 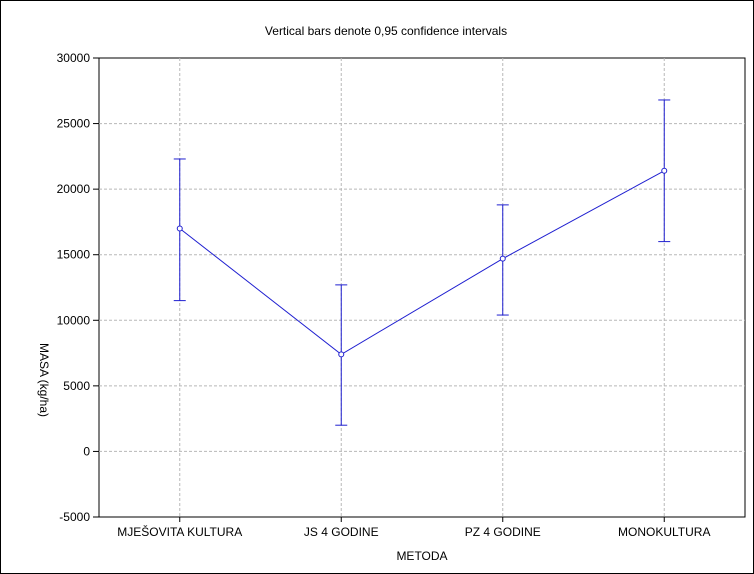 What do you see at coordinates (76, 386) in the screenshot?
I see `y-tick-label: 5000` at bounding box center [76, 386].